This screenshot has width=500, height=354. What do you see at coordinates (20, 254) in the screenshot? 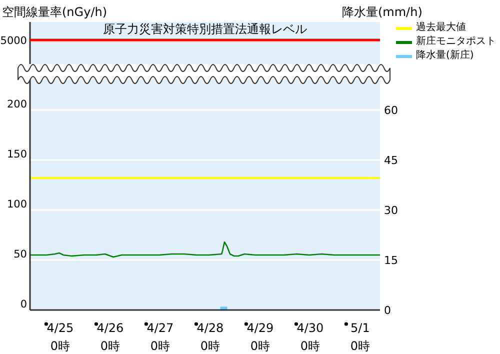
I see `y-tick-label: 50` at bounding box center [20, 254].